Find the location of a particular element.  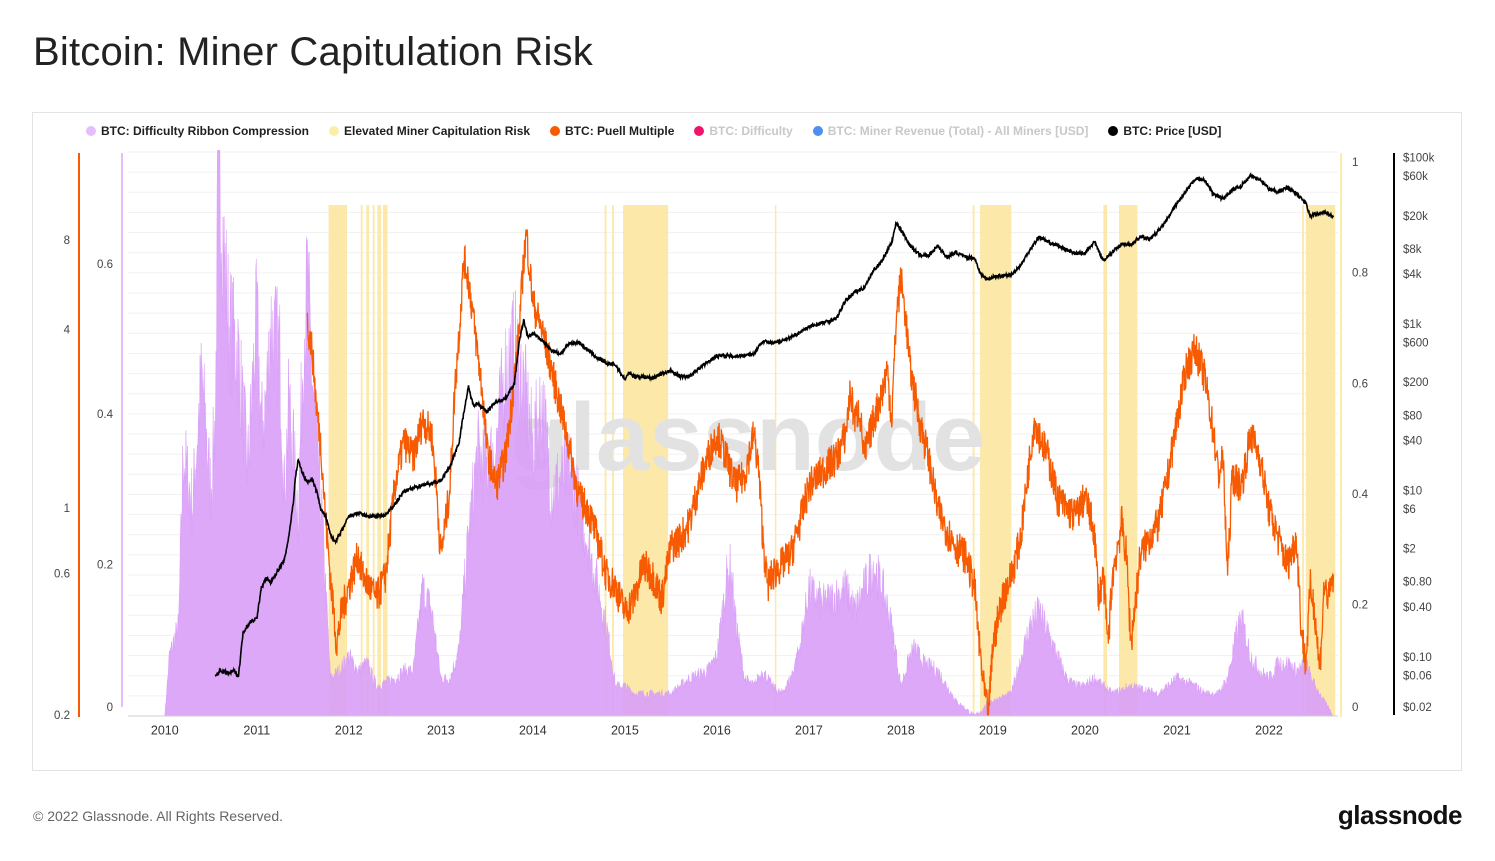

x-tick-label: 2011 is located at coordinates (256, 730).